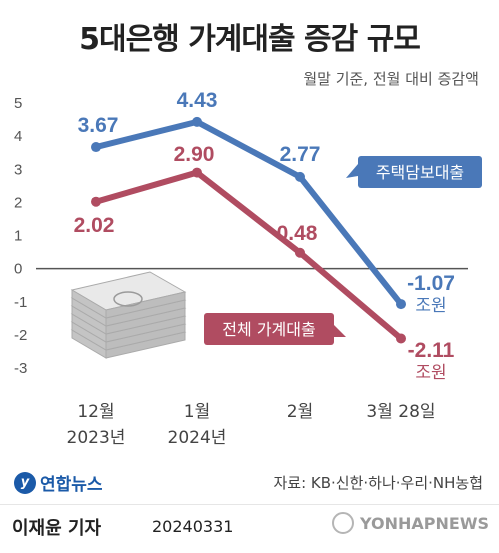 This screenshot has height=553, width=499. Describe the element at coordinates (249, 528) in the screenshot. I see `credit-bar` at that location.